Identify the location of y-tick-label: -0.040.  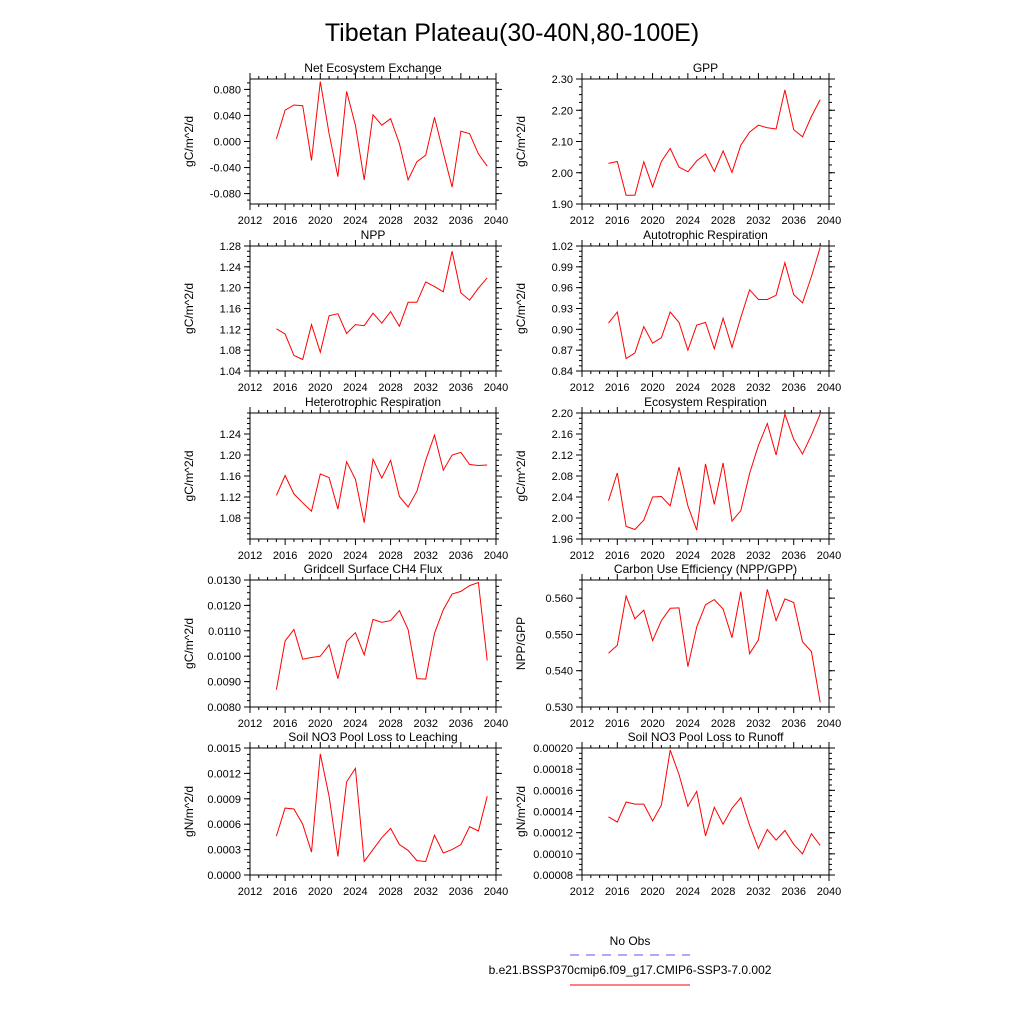
(225, 169).